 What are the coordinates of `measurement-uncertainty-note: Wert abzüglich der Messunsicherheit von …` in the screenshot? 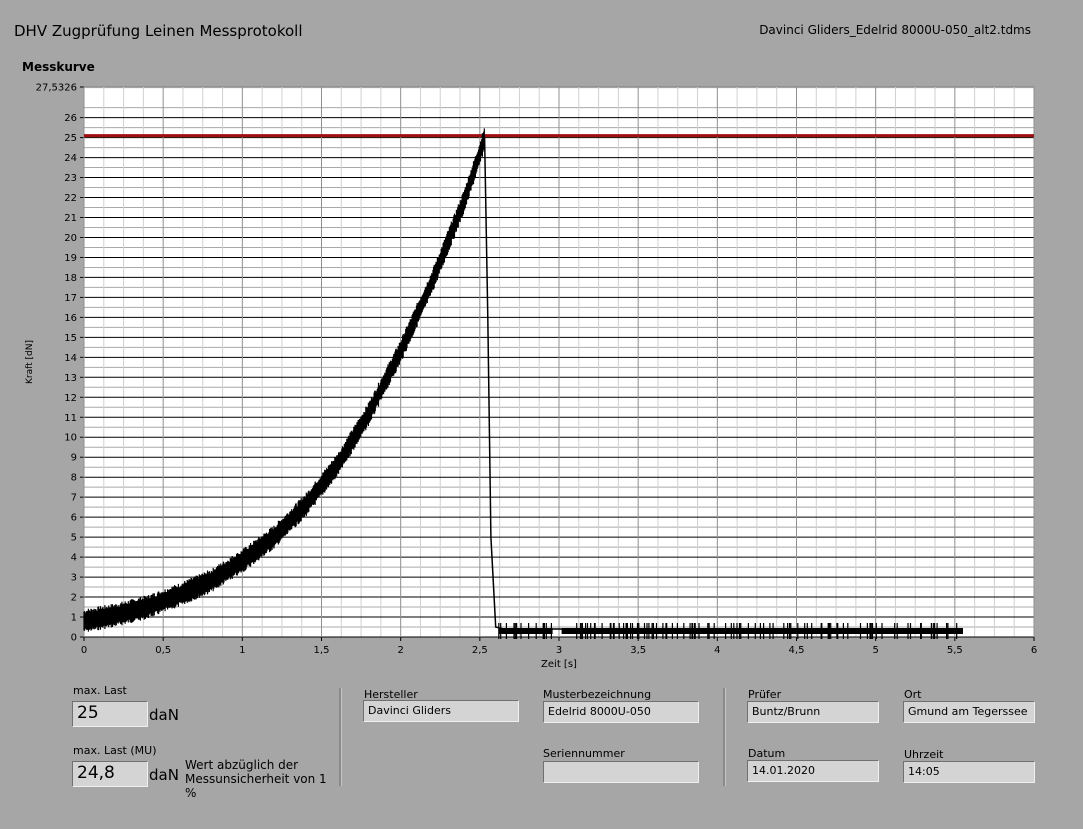 It's located at (256, 779).